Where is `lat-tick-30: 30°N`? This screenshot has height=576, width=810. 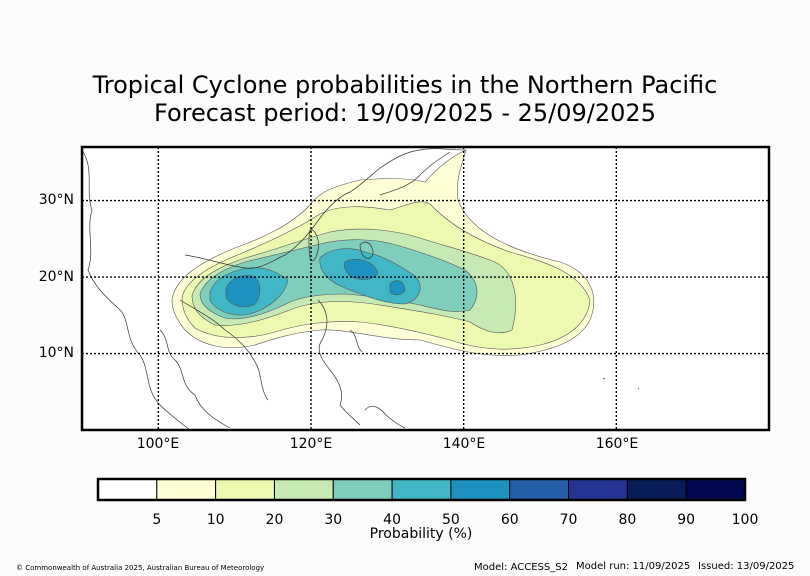 lat-tick-30: 30°N is located at coordinates (56, 200).